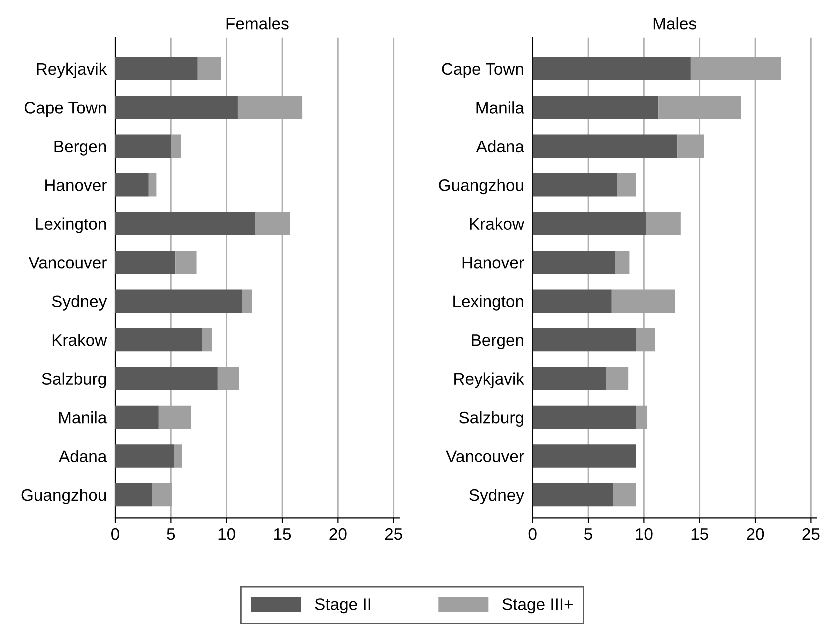 This screenshot has height=632, width=825. What do you see at coordinates (537, 606) in the screenshot?
I see `legend-label: Stage III+` at bounding box center [537, 606].